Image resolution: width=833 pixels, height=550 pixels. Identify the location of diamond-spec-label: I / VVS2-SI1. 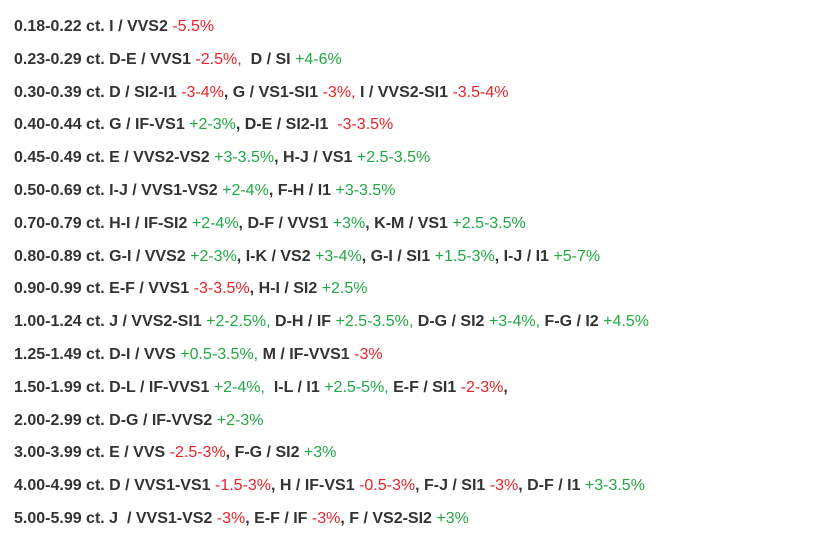
(404, 92).